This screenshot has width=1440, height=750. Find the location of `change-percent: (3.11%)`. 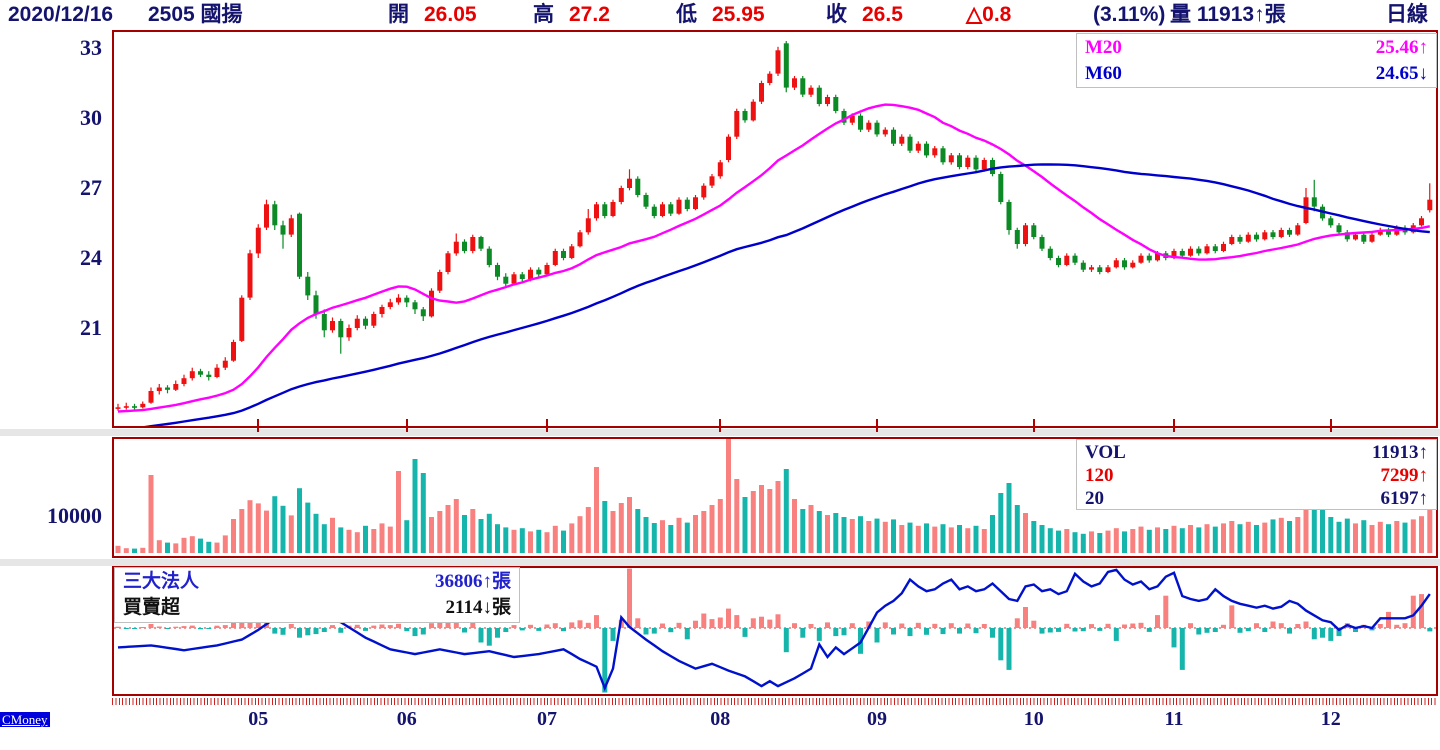

change-percent: (3.11%) is located at coordinates (1129, 14).